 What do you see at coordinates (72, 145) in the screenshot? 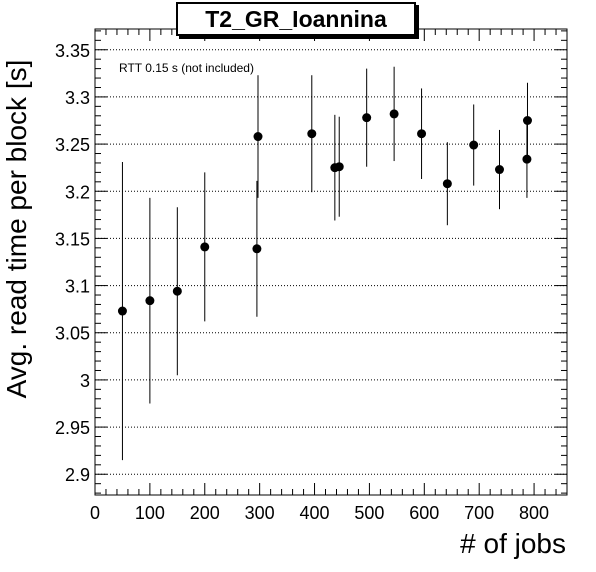
I see `y-tick-label: 3.25` at bounding box center [72, 145].